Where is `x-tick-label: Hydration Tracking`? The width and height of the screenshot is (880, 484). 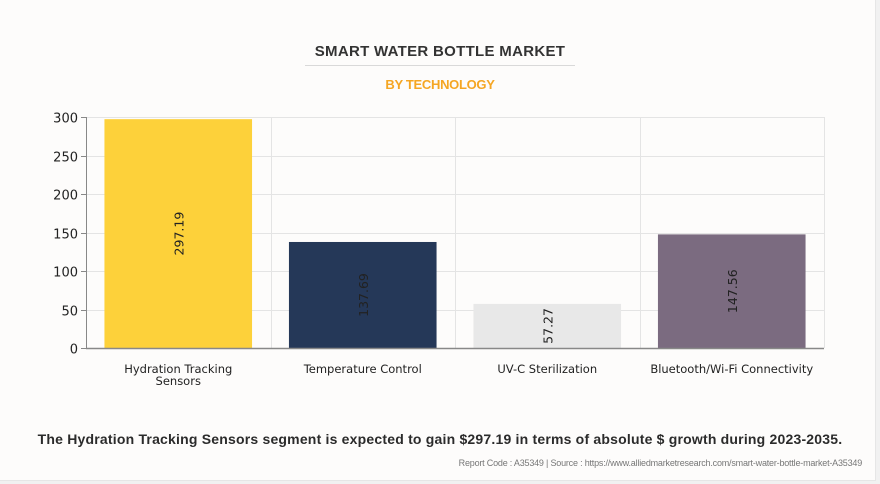 x-tick-label: Hydration Tracking is located at coordinates (178, 369).